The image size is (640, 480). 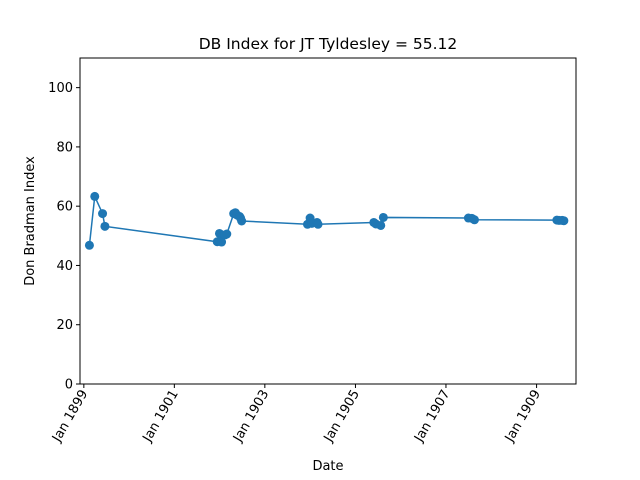 I want to click on x-tick-label: Jan 1905, so click(x=342, y=417).